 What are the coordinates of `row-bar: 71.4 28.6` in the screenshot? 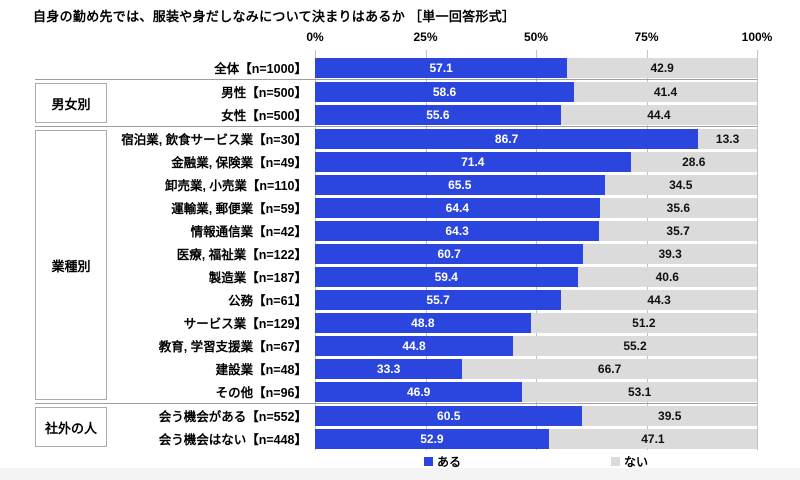 It's located at (536, 161).